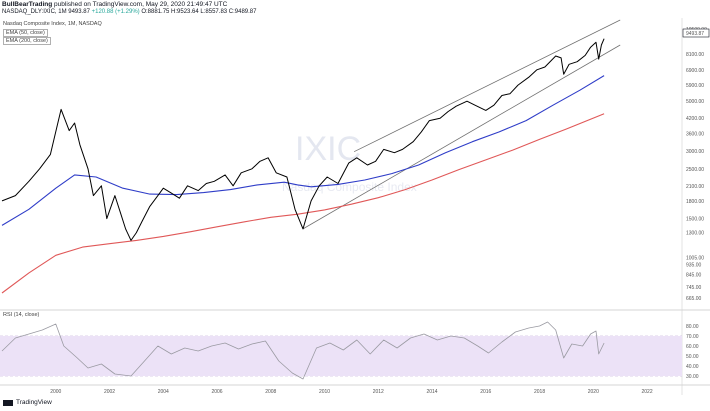 The width and height of the screenshot is (710, 411). What do you see at coordinates (163, 392) in the screenshot?
I see `x-tick-label: 2004` at bounding box center [163, 392].